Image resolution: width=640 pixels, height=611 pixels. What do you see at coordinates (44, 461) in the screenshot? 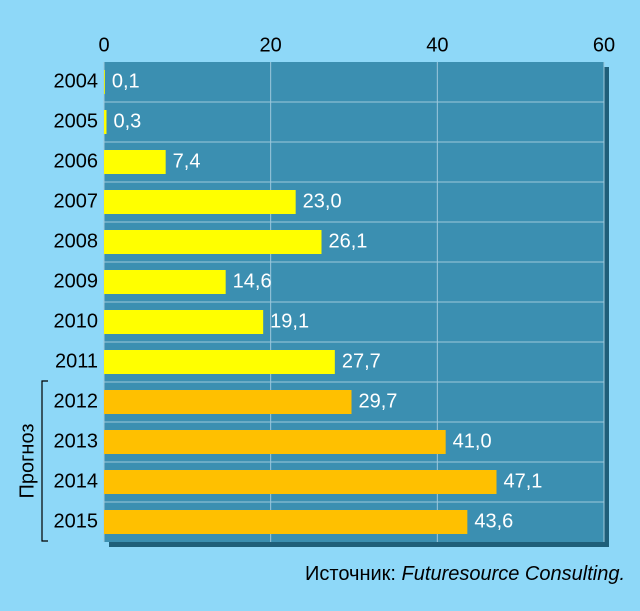
I see `forecast-bracket` at bounding box center [44, 461].